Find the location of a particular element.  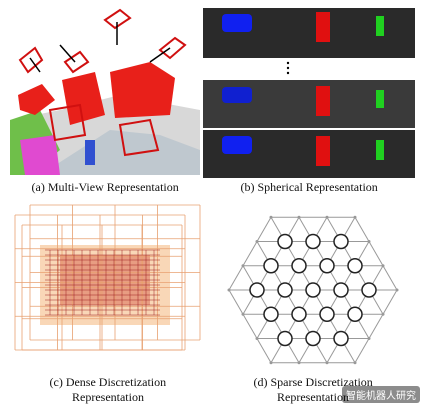

caption: (d) Sparse Discretization is located at coordinates (313, 382).